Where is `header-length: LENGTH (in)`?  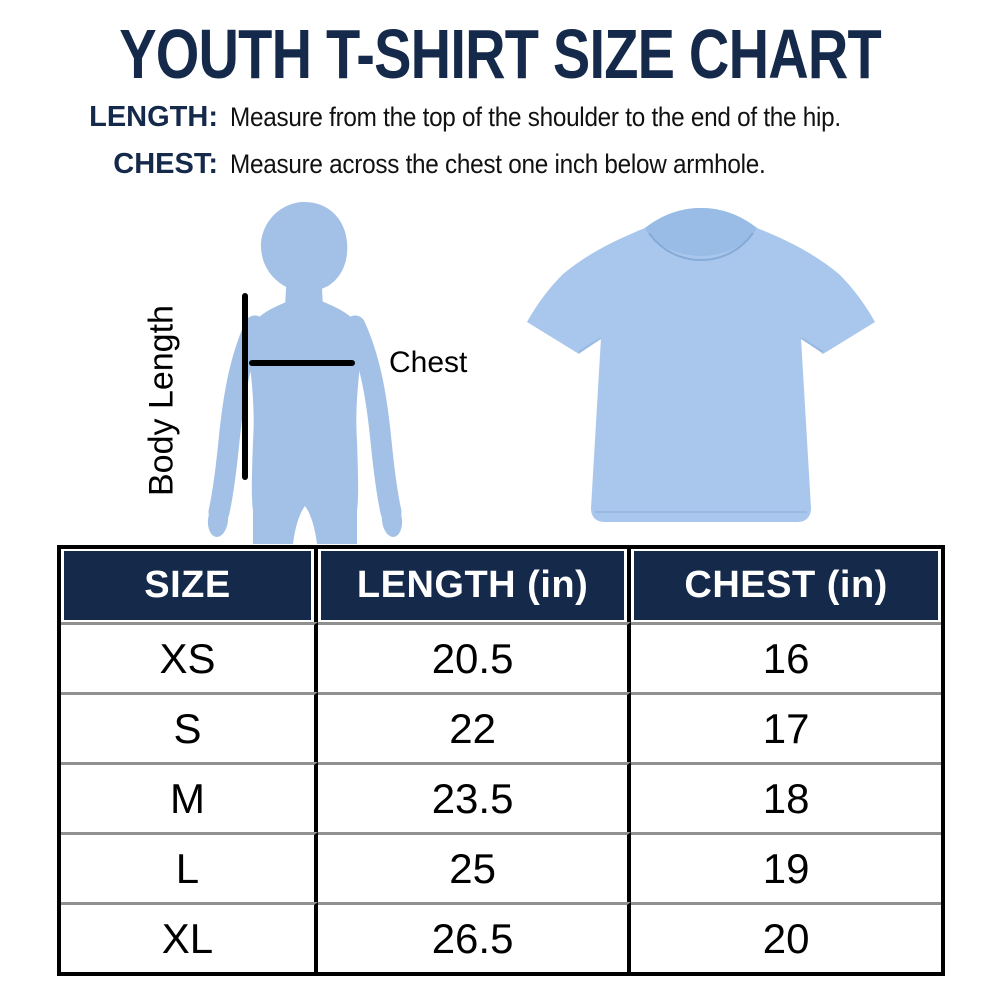
header-length: LENGTH (in) is located at coordinates (474, 585).